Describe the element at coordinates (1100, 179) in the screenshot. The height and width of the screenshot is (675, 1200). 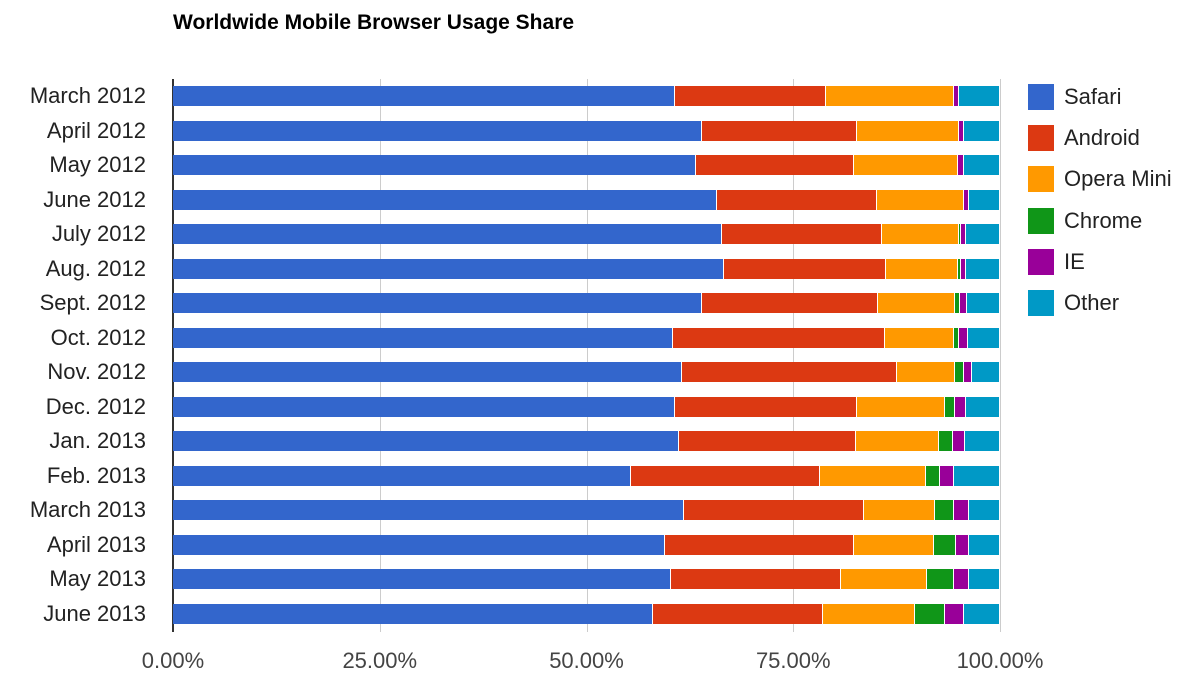
I see `legend-item: Opera Mini` at that location.